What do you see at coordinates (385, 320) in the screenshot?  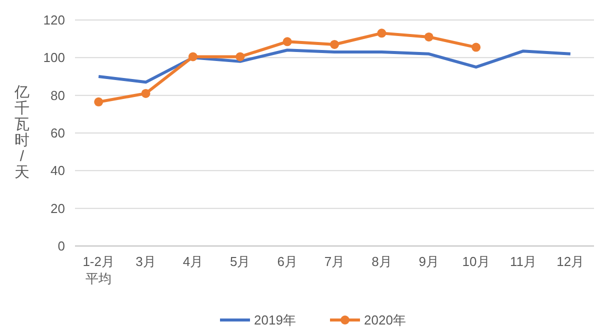 I see `legend-label: 2020年` at bounding box center [385, 320].